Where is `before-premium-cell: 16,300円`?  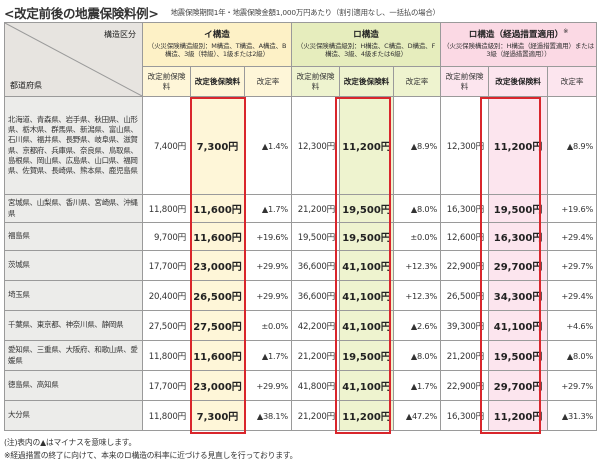
before-premium-cell: 16,300円 is located at coordinates (465, 208).